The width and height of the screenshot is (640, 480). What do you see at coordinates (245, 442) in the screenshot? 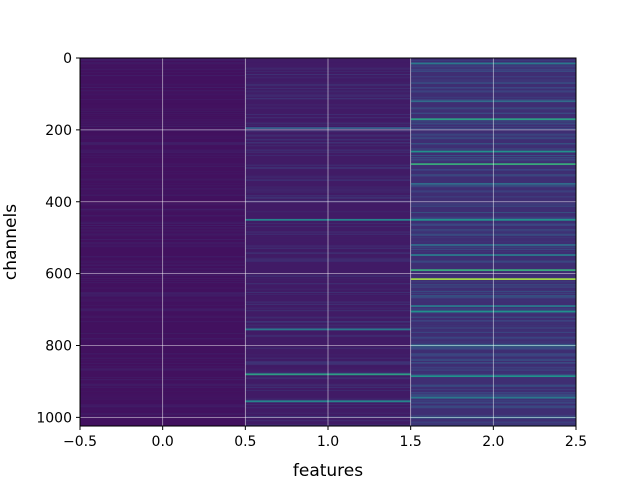
I see `x-tick-label: 0.5` at bounding box center [245, 442].